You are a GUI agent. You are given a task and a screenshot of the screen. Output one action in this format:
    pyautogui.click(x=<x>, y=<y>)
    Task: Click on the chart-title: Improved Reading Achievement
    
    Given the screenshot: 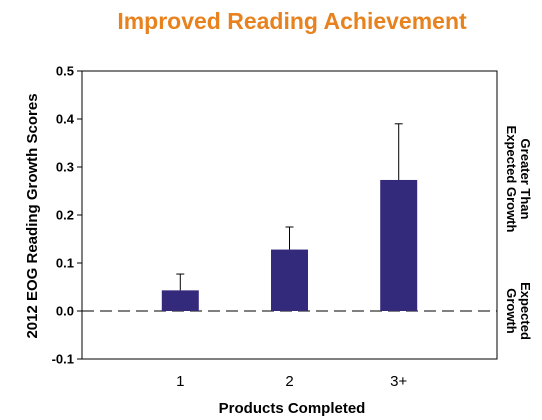 What is the action you would take?
    pyautogui.click(x=292, y=21)
    